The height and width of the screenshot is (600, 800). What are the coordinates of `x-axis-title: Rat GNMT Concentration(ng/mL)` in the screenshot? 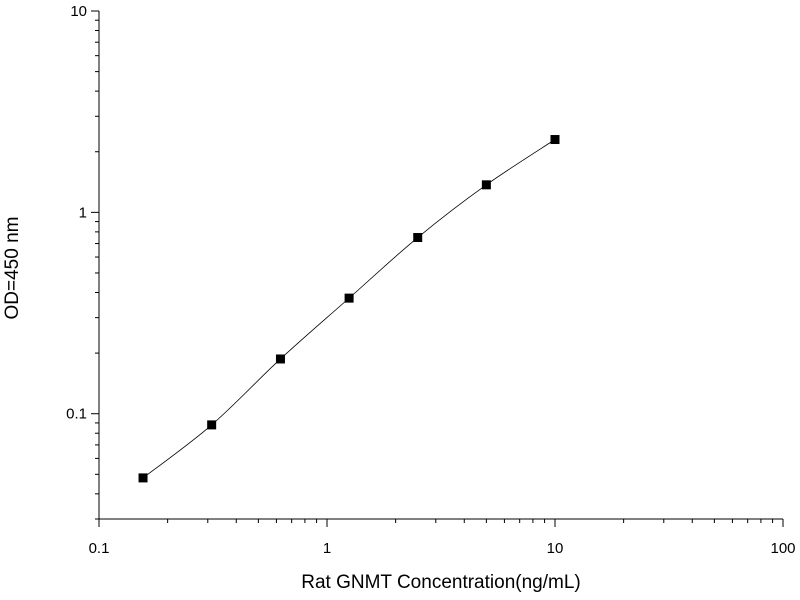 It's located at (440, 582).